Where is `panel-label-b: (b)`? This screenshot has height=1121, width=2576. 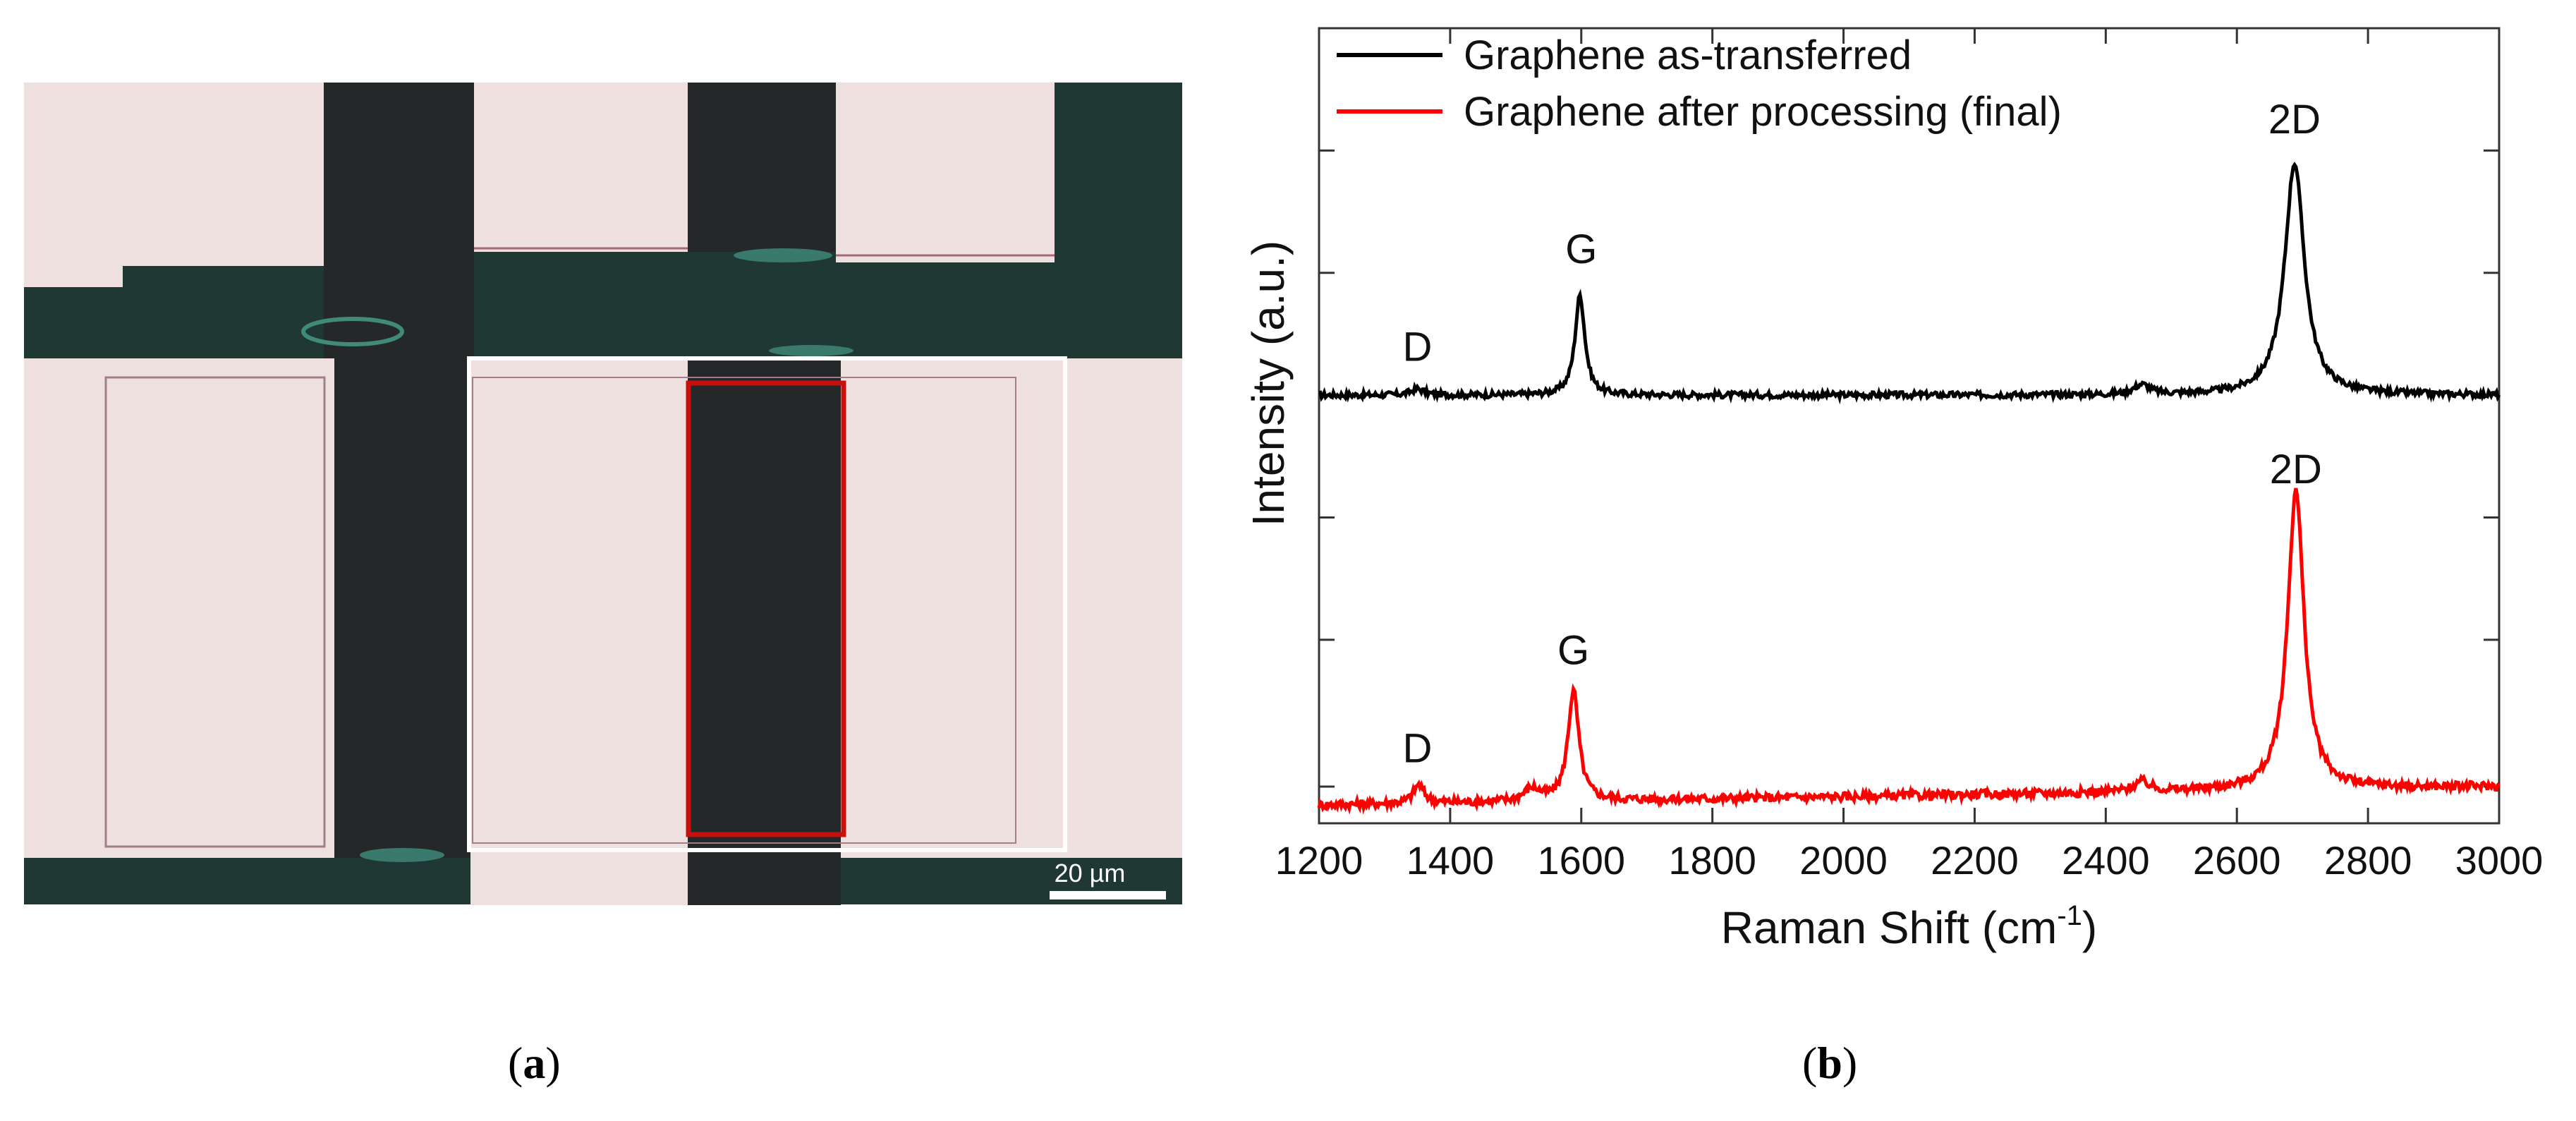 panel-label-b: (b) is located at coordinates (1830, 1063).